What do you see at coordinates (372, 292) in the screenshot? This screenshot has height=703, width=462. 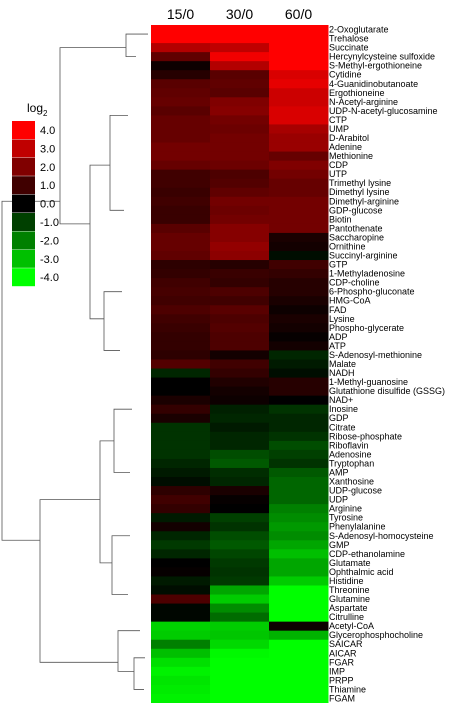 I see `row-label: 6-Phospho-gluconate` at bounding box center [372, 292].